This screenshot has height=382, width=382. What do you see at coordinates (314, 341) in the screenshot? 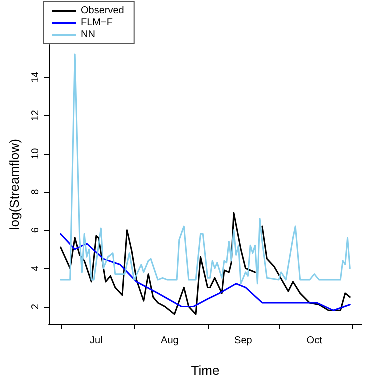
I see `x-tick-label: Oct` at bounding box center [314, 341].